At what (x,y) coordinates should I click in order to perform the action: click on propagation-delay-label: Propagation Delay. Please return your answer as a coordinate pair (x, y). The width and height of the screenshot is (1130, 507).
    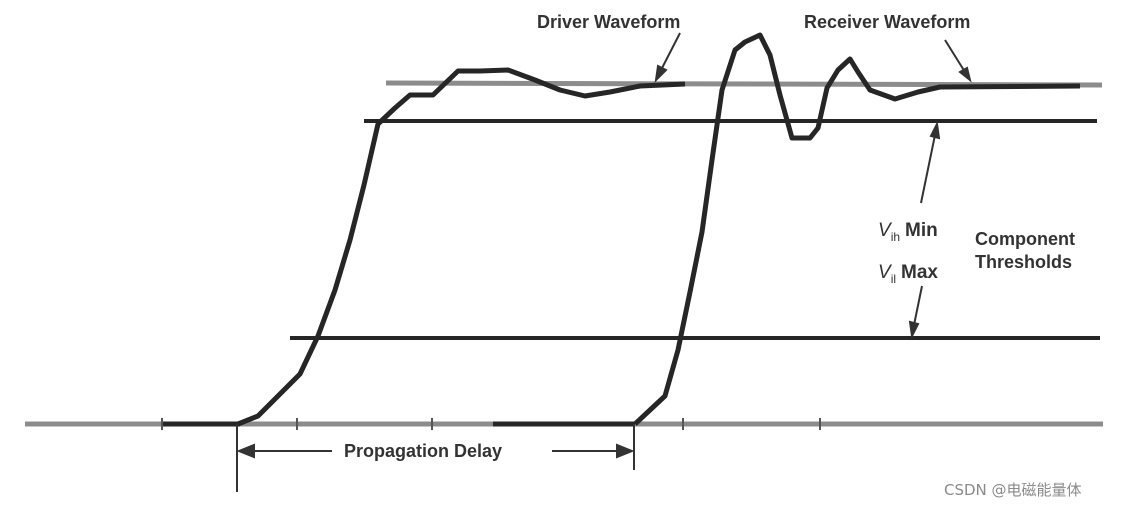
    Looking at the image, I should click on (423, 451).